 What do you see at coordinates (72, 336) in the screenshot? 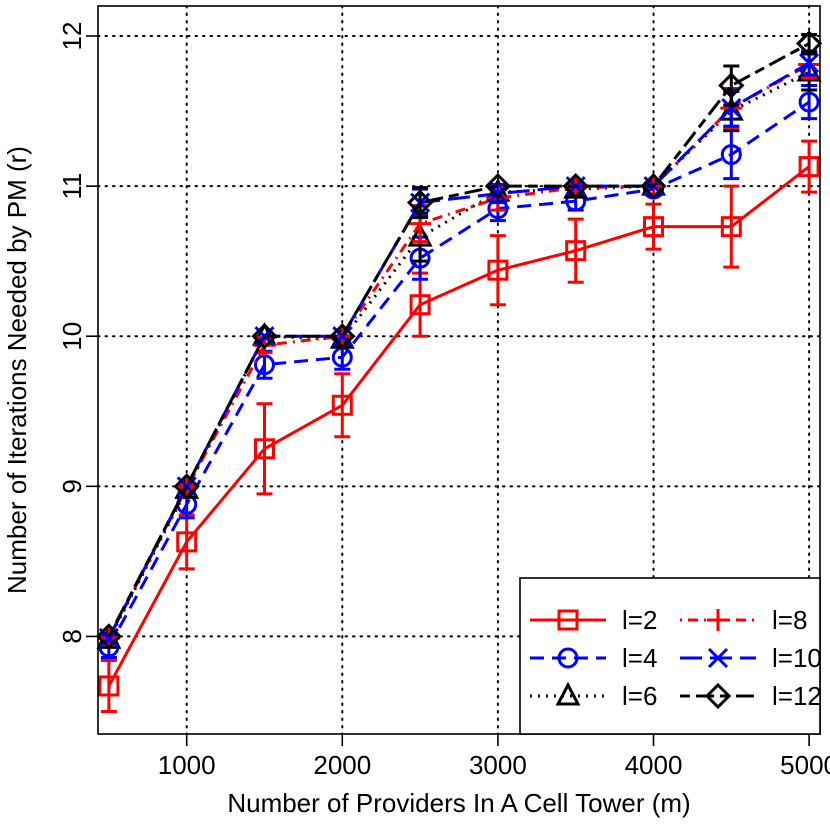
I see `y-tick-label: 10` at bounding box center [72, 336].